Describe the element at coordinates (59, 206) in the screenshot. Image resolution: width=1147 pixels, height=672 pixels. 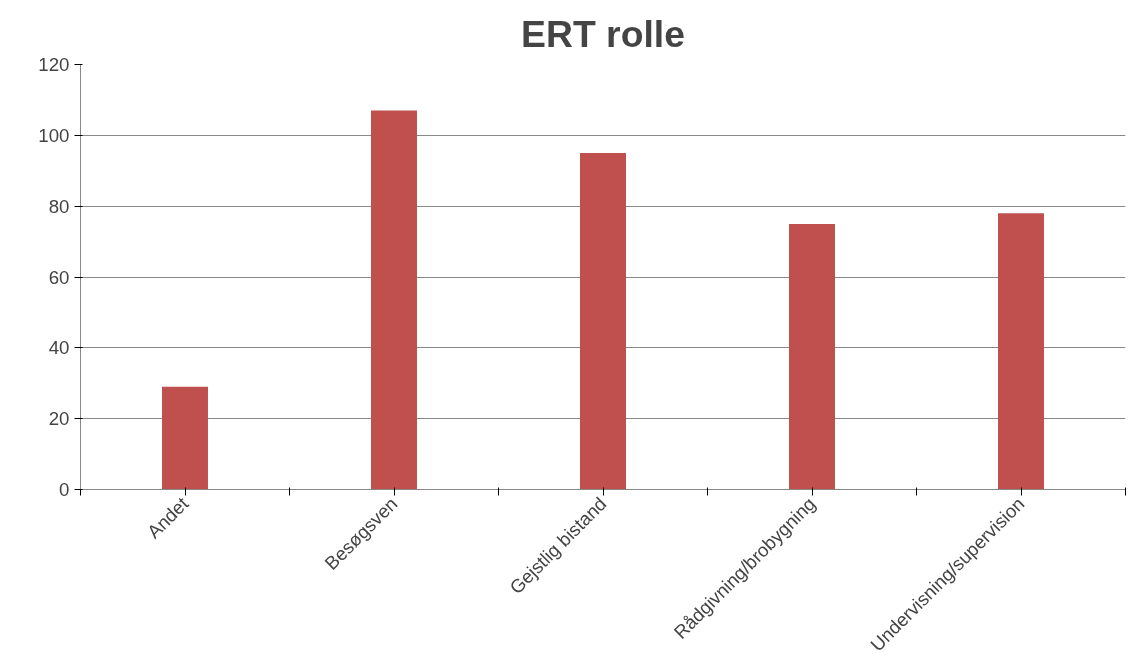
I see `y-tick-label: 80` at that location.